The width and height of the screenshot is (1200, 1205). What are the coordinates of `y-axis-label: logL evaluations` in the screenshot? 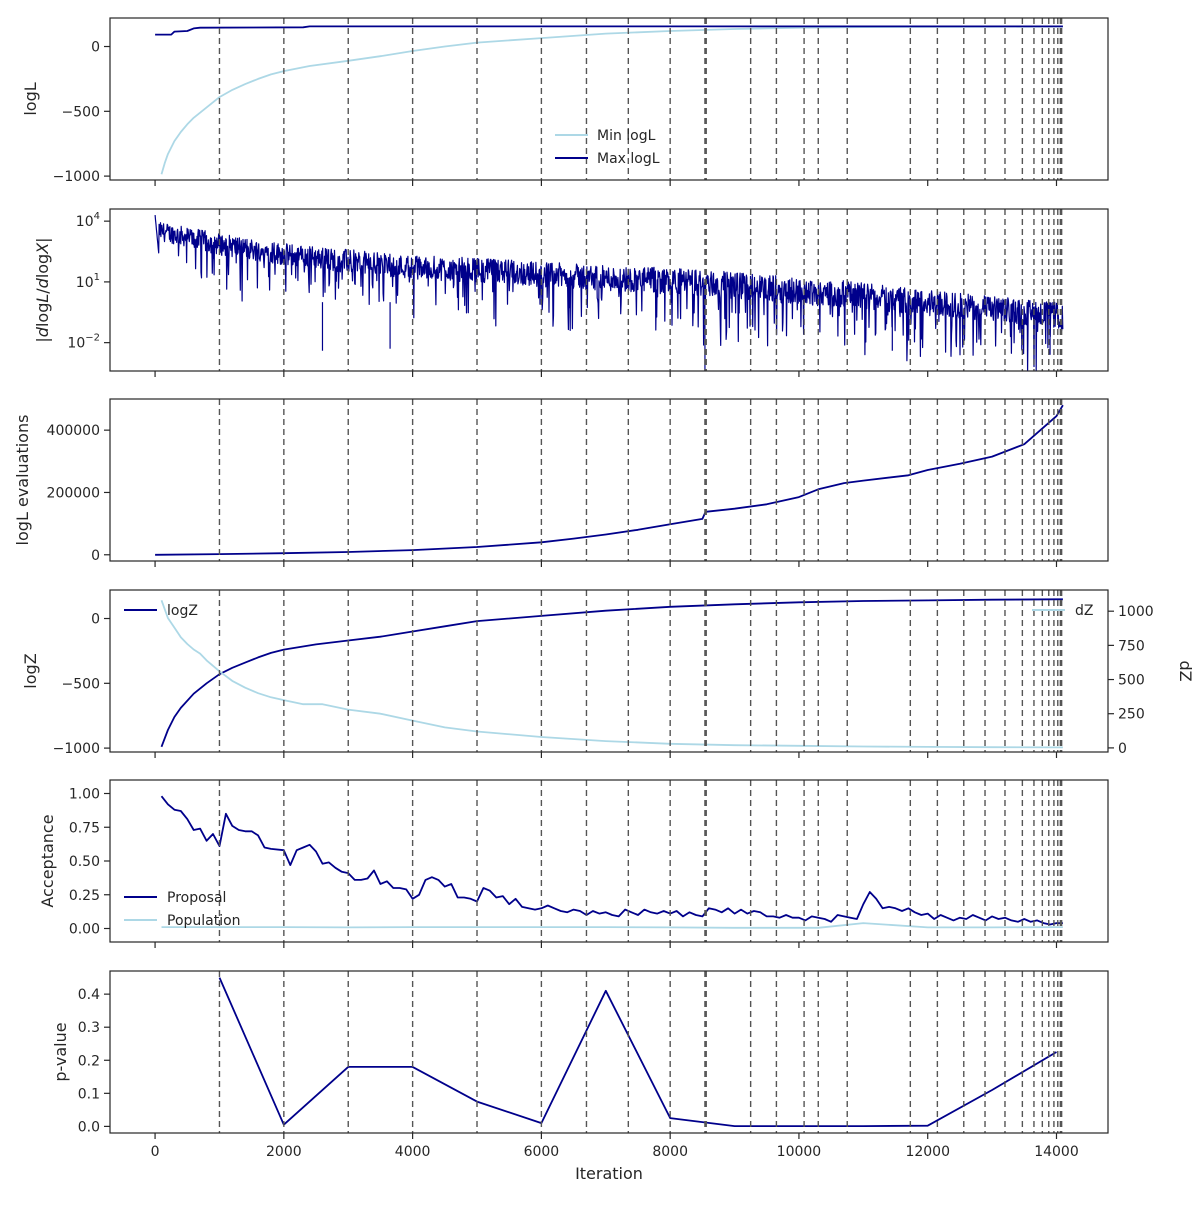 It's located at (22, 480).